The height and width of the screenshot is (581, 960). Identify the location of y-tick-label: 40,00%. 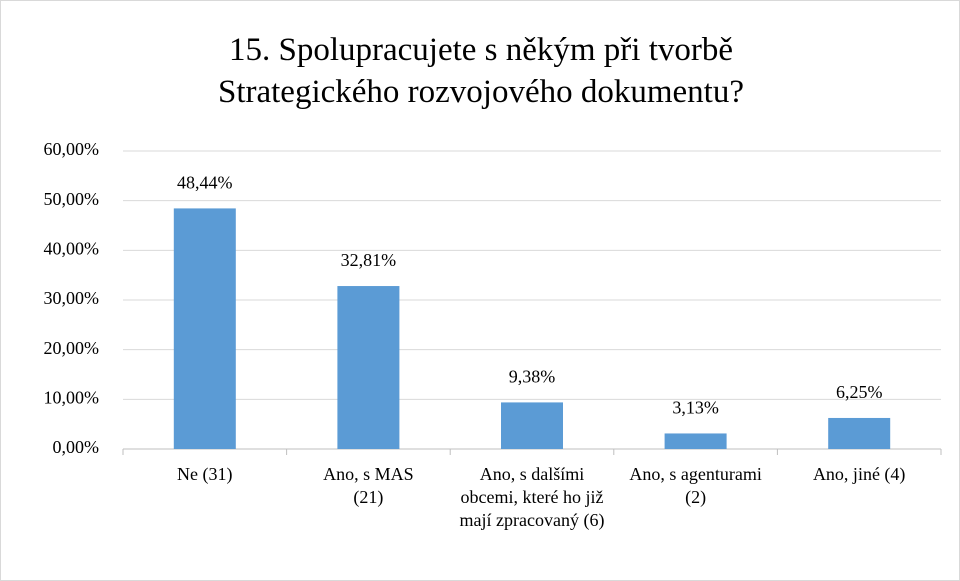
(72, 248).